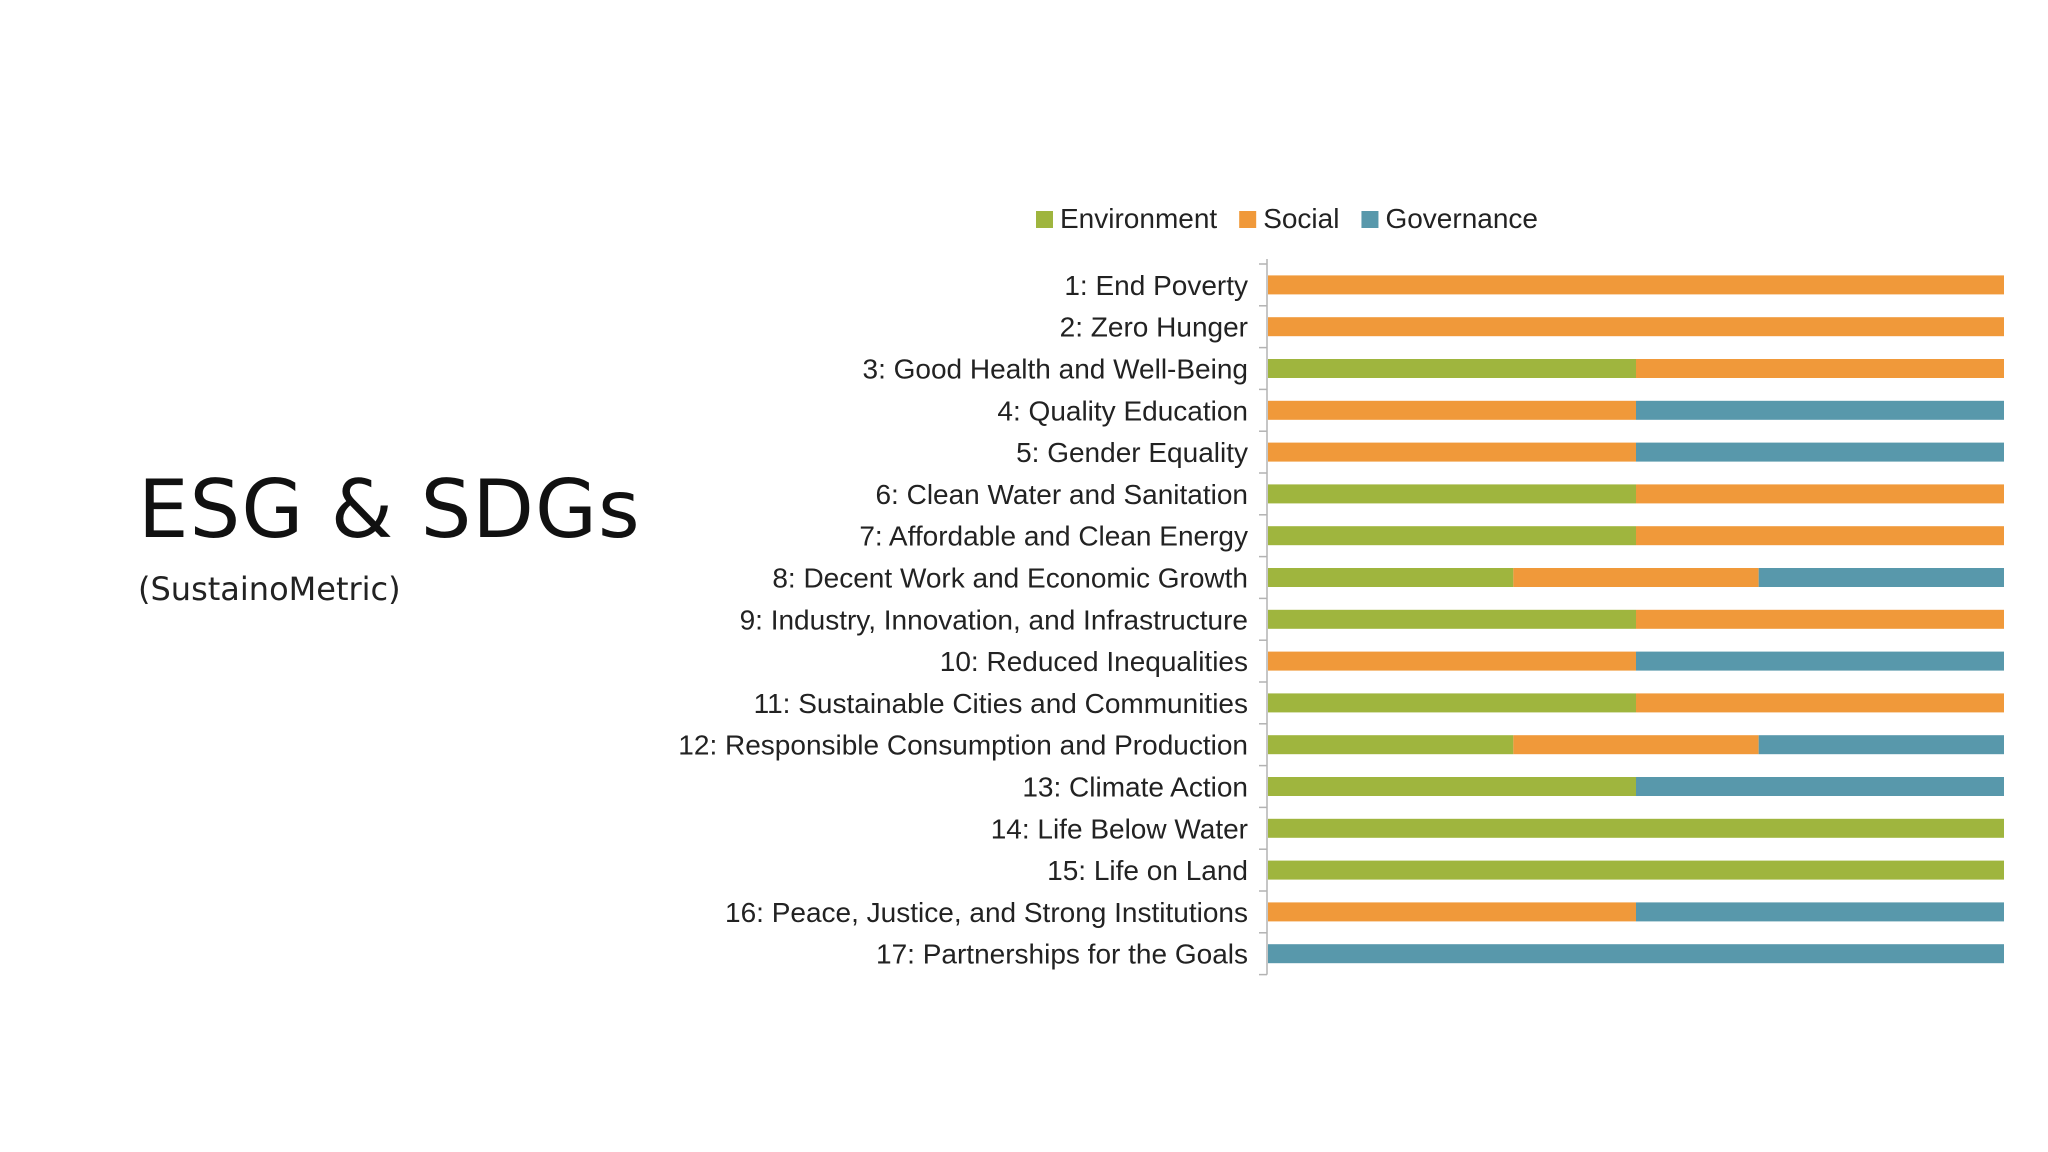 Image resolution: width=2048 pixels, height=1152 pixels. Describe the element at coordinates (389, 509) in the screenshot. I see `slide-title: ESG & SDGs` at that location.